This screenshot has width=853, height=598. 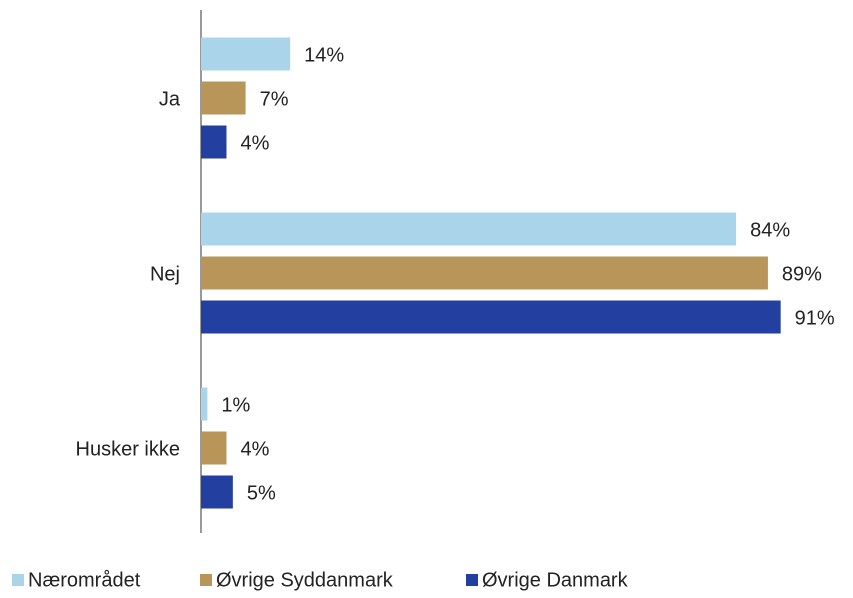 I want to click on data-label: 84%, so click(x=770, y=230).